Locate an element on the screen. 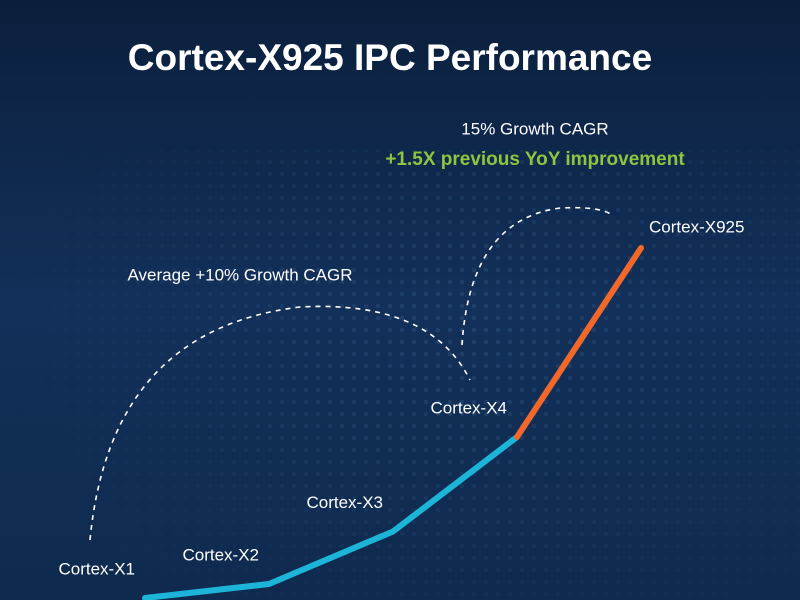  point-label: Cortex-X1 is located at coordinates (96, 568).